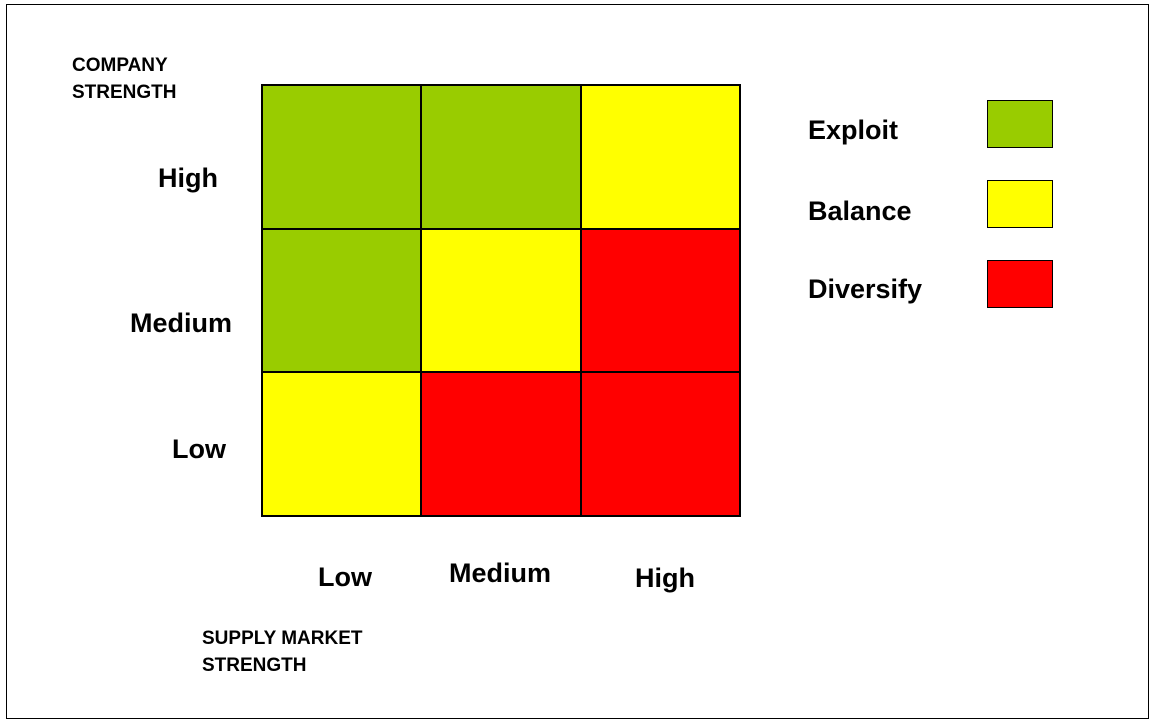 This screenshot has width=1151, height=721. What do you see at coordinates (853, 130) in the screenshot?
I see `legend-label-exploit: Exploit` at bounding box center [853, 130].